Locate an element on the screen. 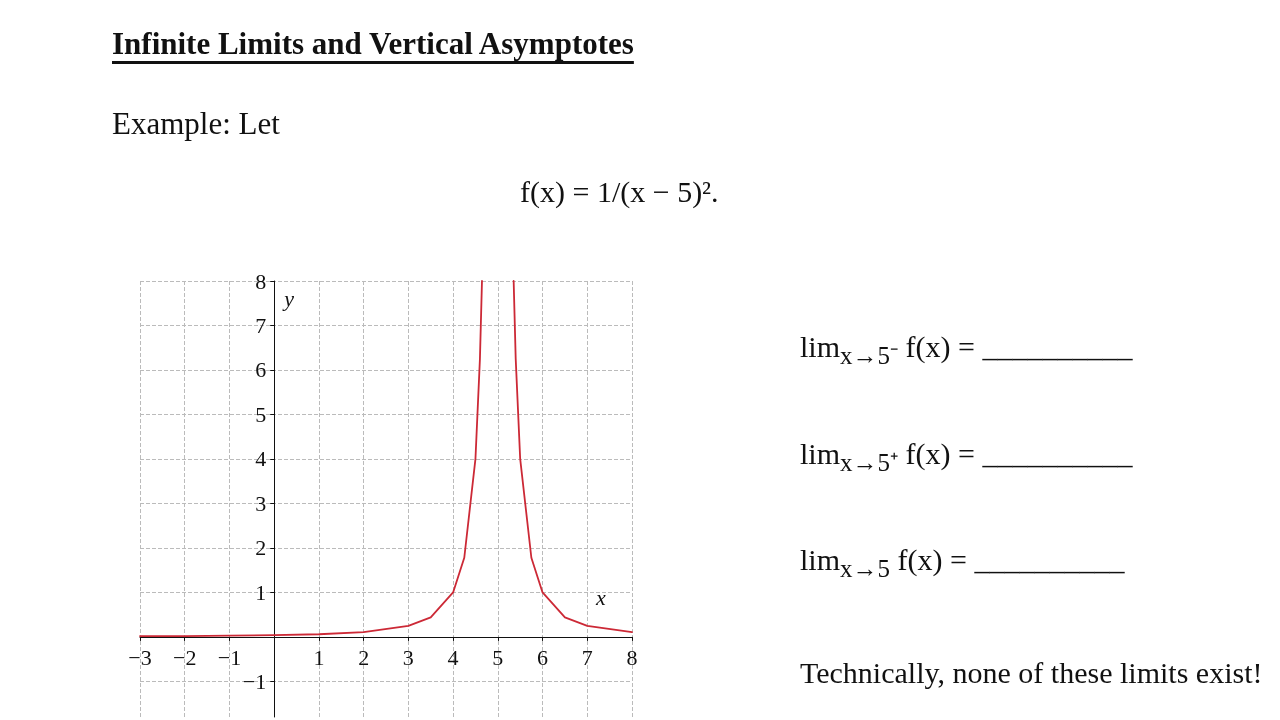 Image resolution: width=1280 pixels, height=720 pixels. y-tick-label: −1 is located at coordinates (254, 681).